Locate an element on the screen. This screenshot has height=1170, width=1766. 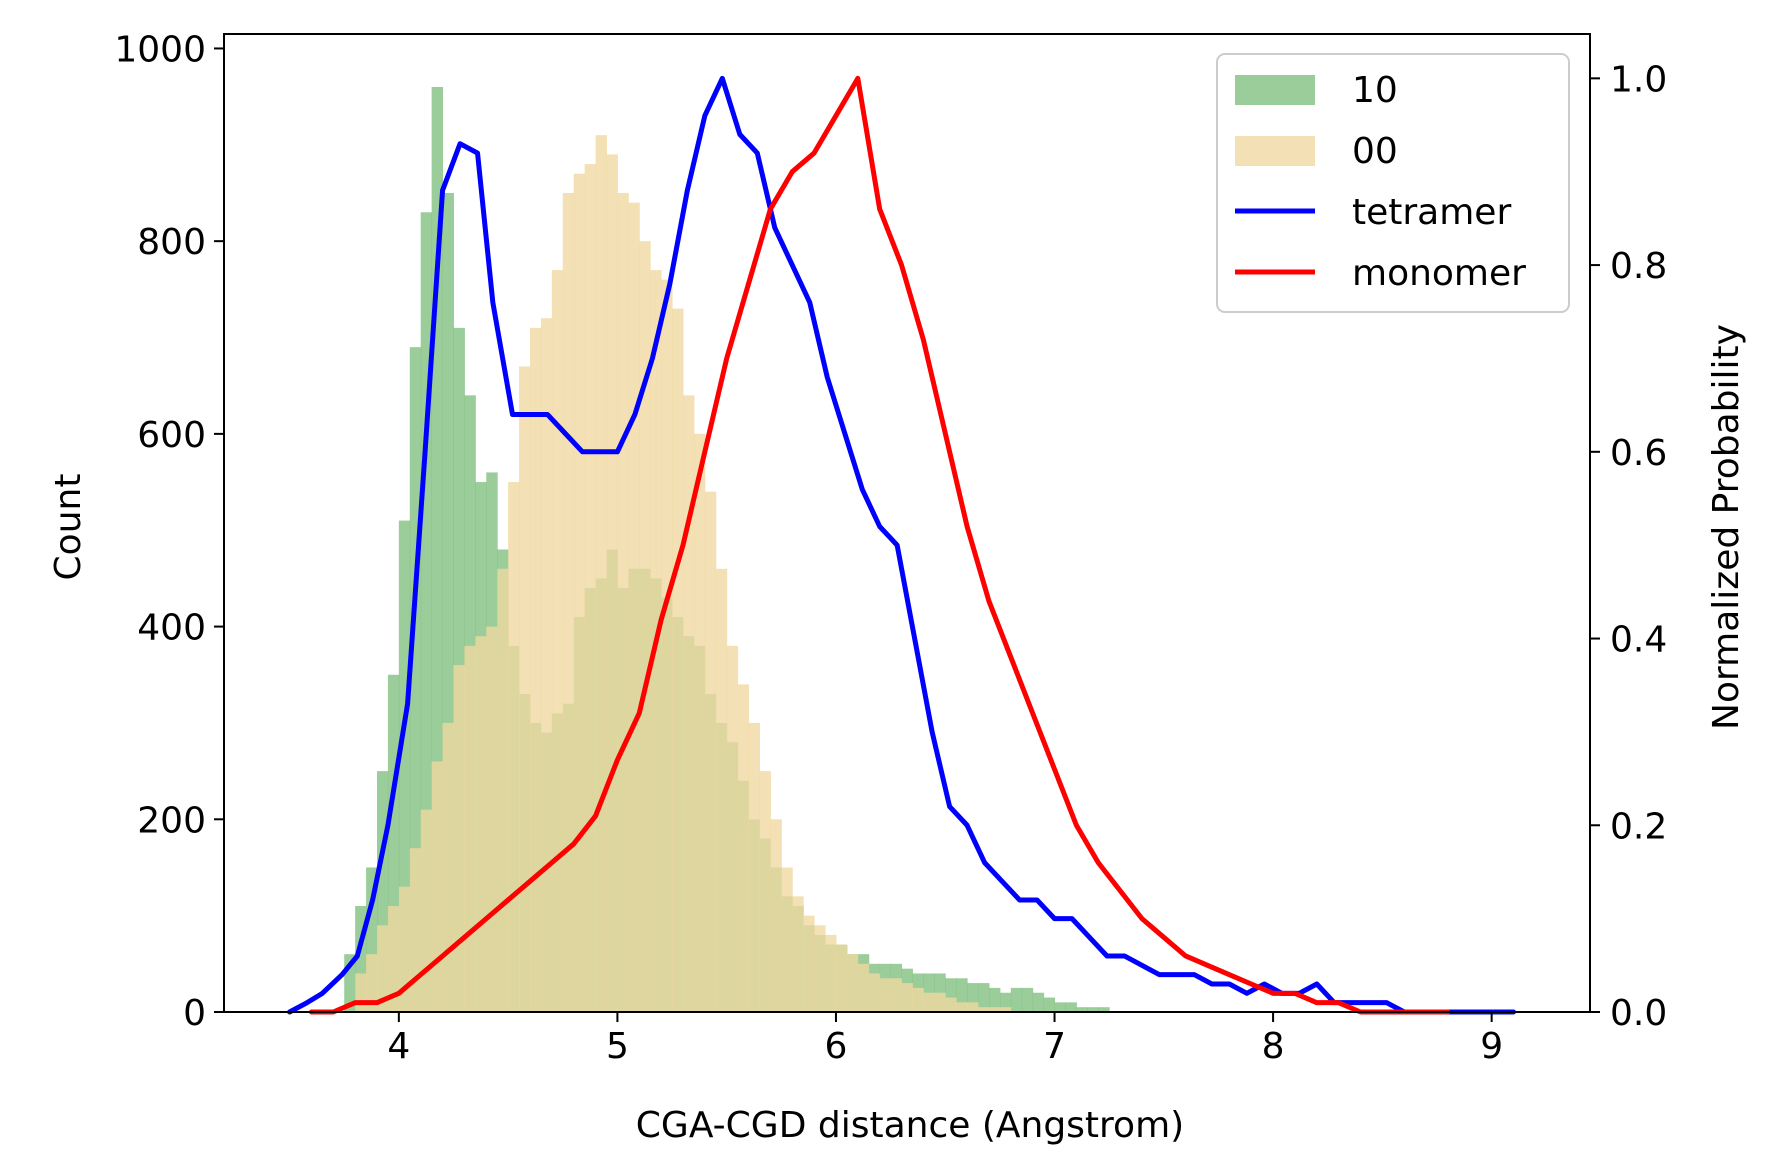
y2-tick-label: 0.0 is located at coordinates (1638, 1013).